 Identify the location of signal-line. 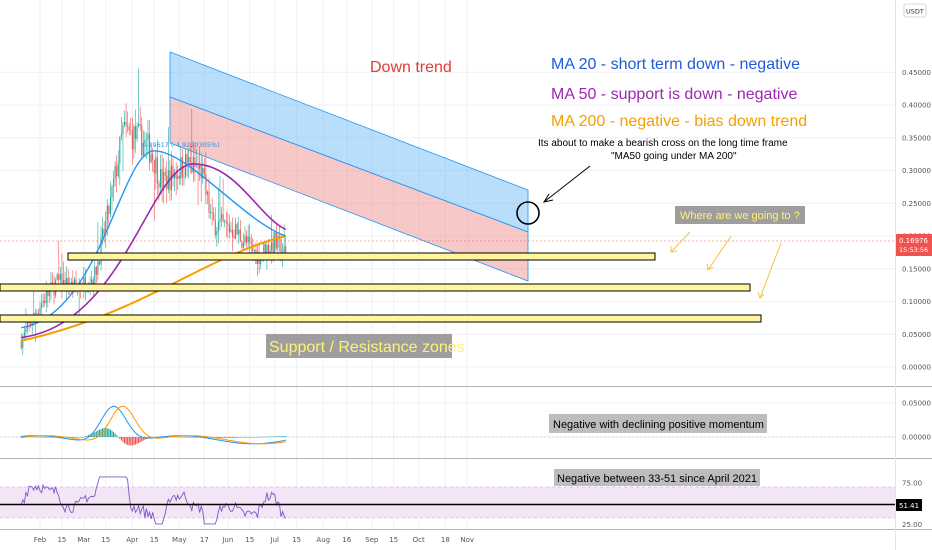
(153, 425).